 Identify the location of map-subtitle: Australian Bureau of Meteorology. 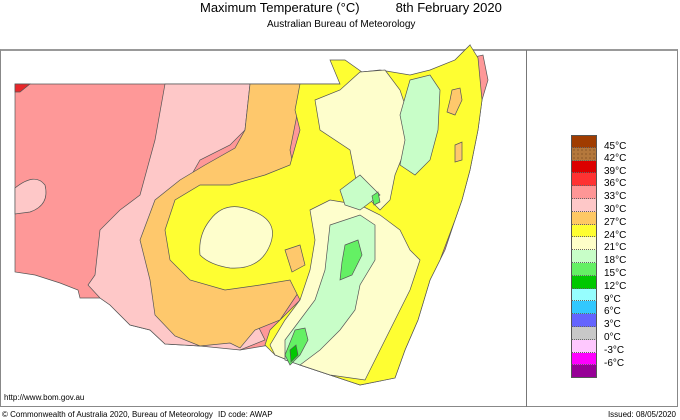
(341, 24).